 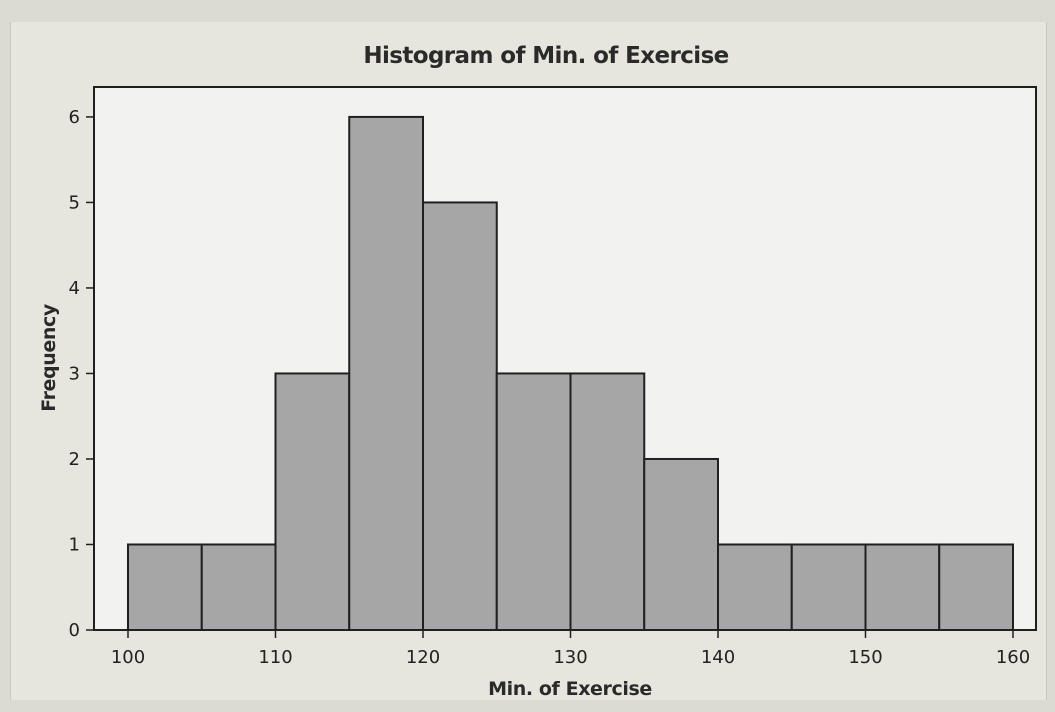 What do you see at coordinates (74, 544) in the screenshot?
I see `y-tick-label: 1` at bounding box center [74, 544].